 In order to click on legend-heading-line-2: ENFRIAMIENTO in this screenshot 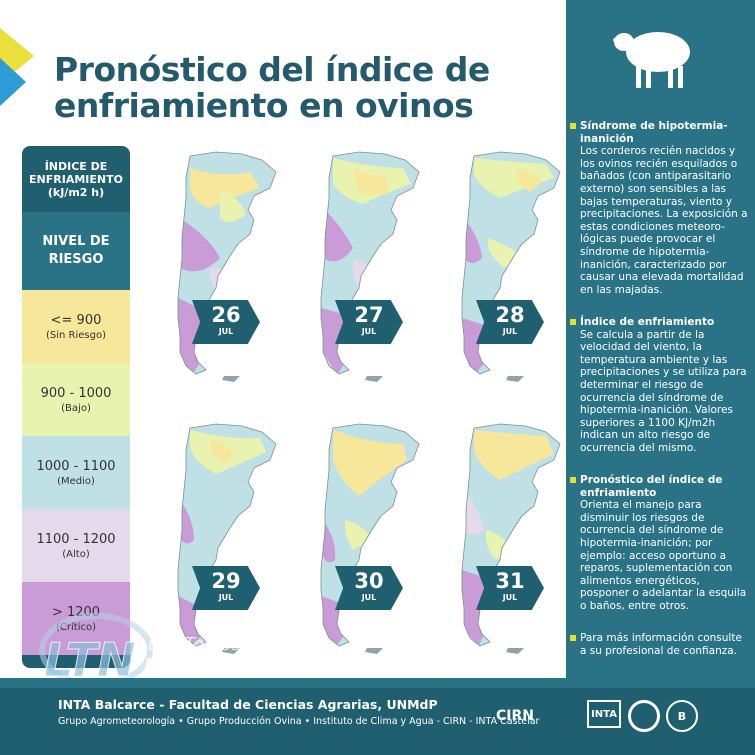, I will do `click(76, 179)`.